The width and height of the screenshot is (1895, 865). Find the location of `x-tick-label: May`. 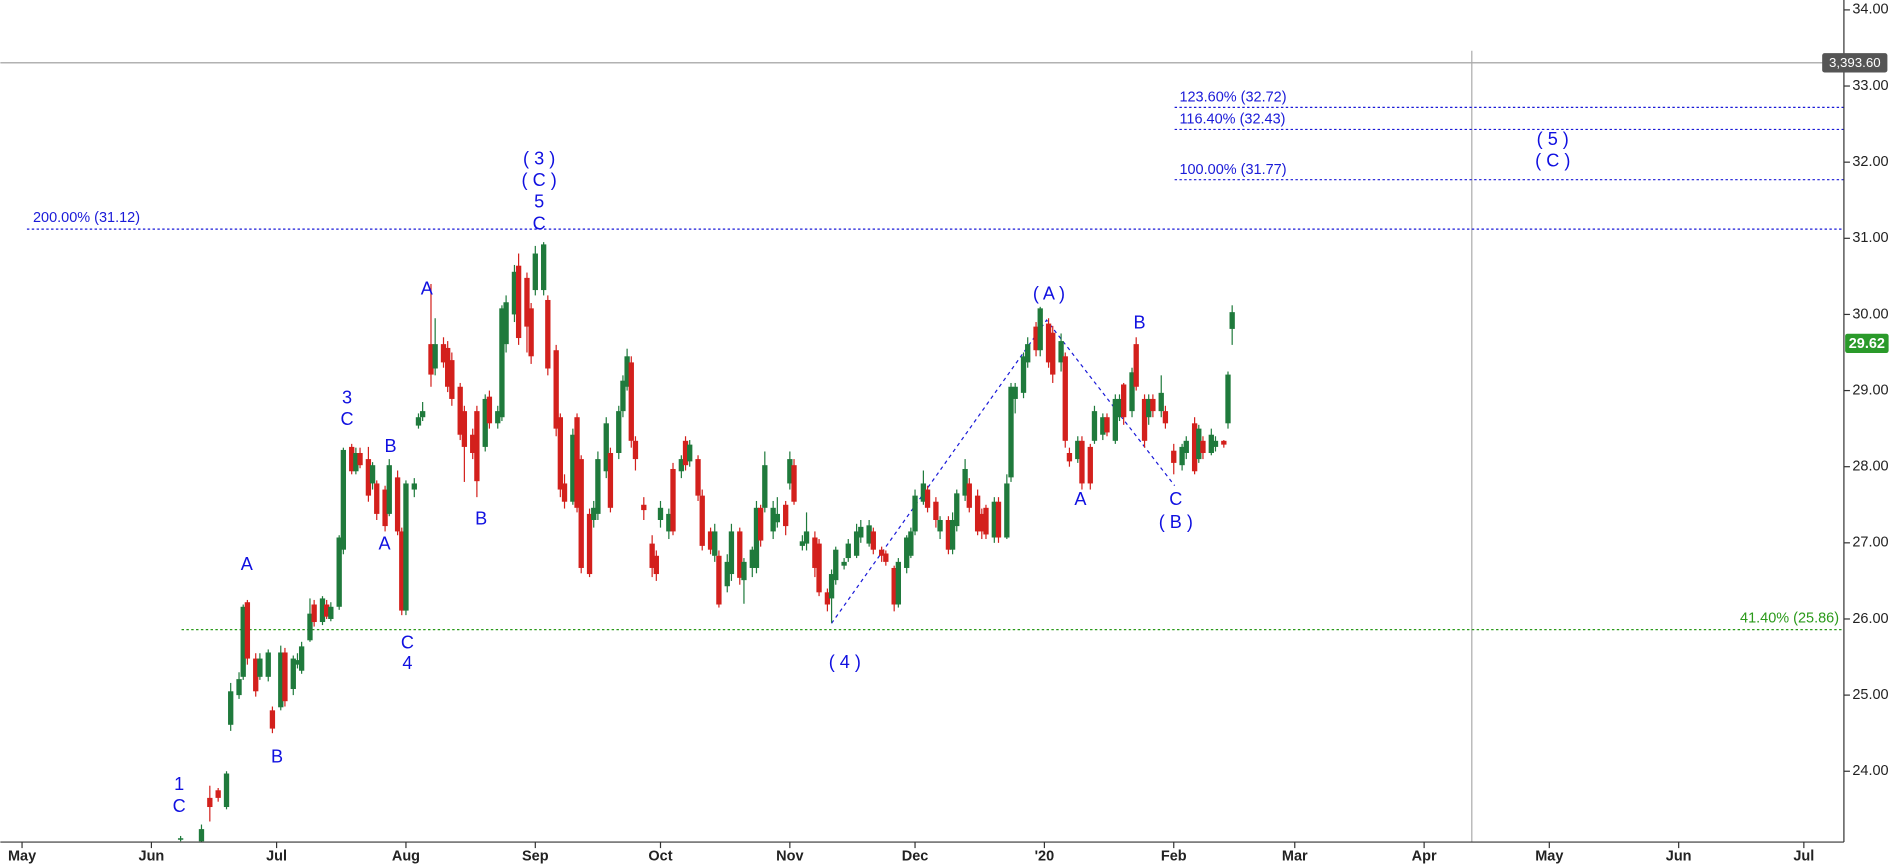

x-tick-label: May is located at coordinates (22, 856).